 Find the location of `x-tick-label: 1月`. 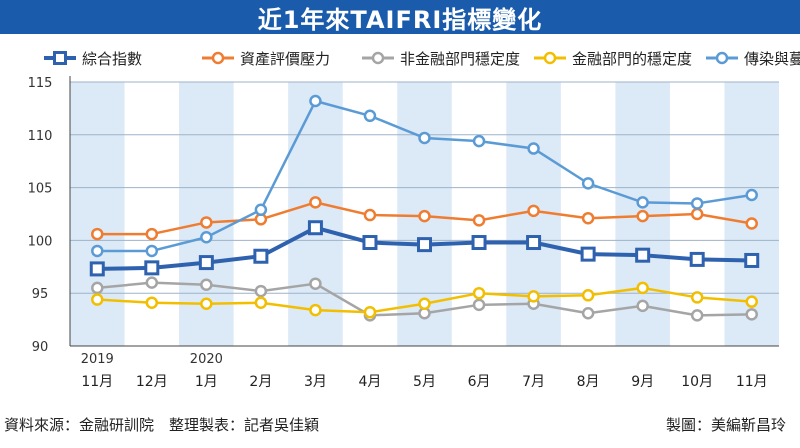

x-tick-label: 1月 is located at coordinates (206, 382).